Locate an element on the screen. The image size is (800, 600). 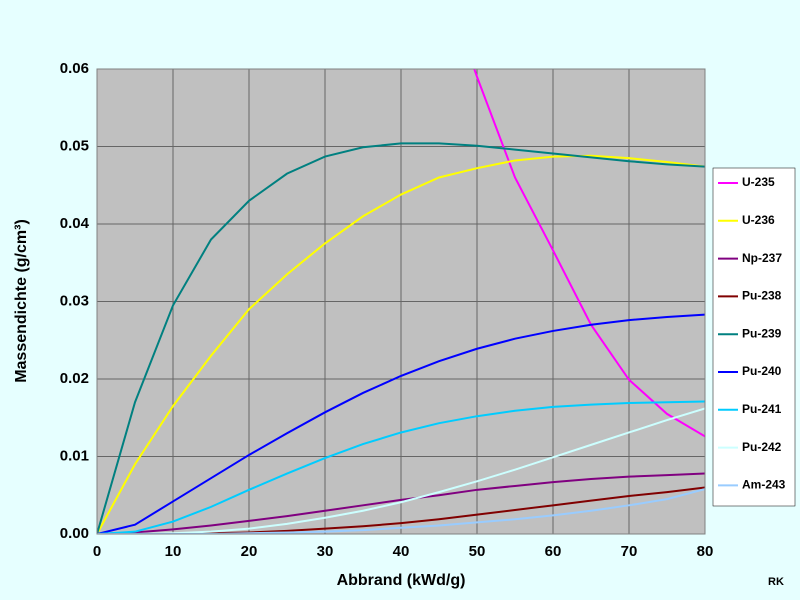
x-tick-label: 50 is located at coordinates (477, 551).